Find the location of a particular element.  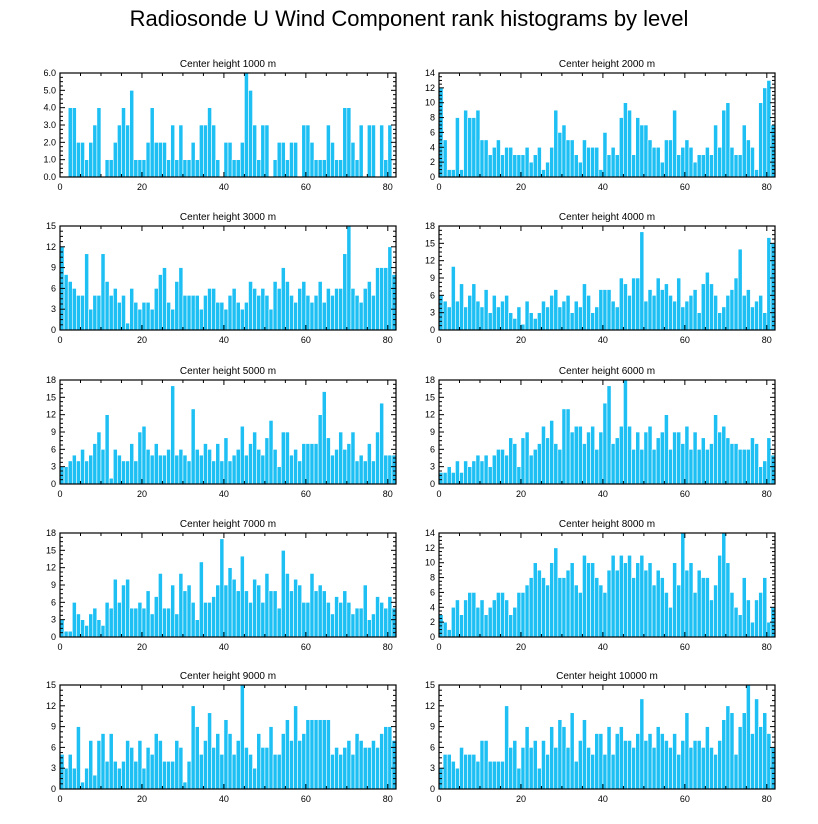

y-tick-label: 18 is located at coordinates (51, 533).